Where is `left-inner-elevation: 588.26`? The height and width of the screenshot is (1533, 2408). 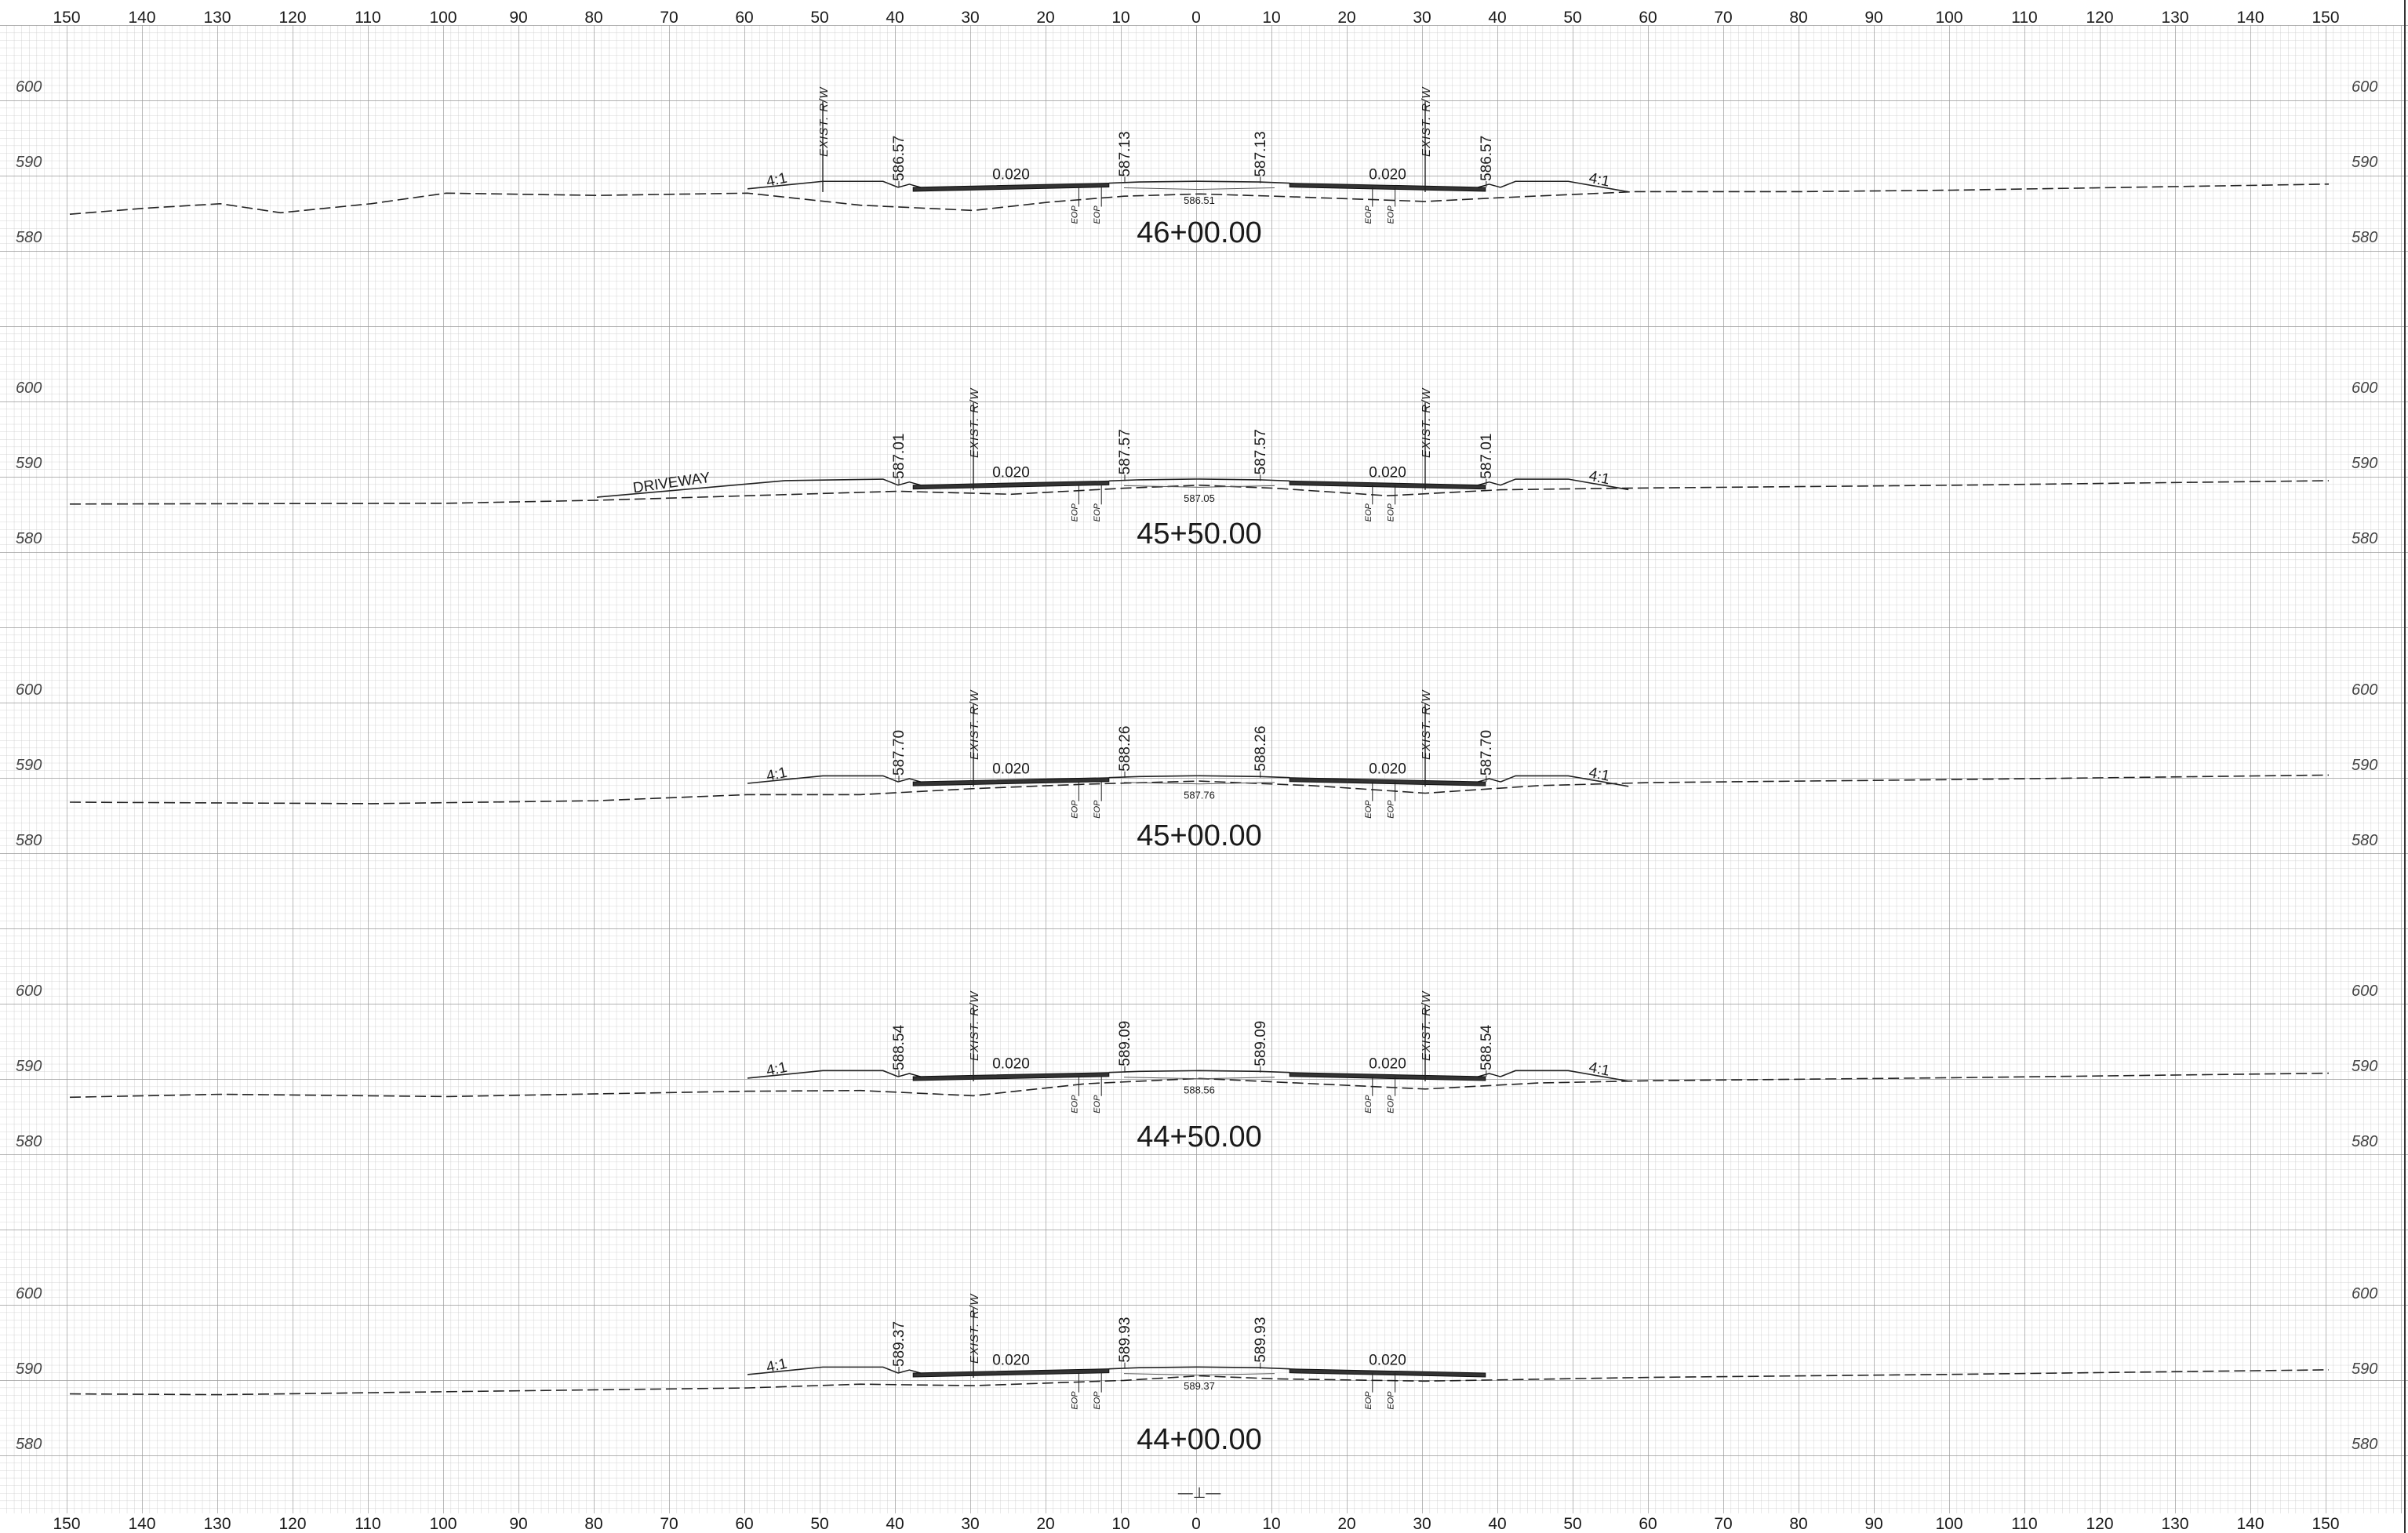 left-inner-elevation: 588.26 is located at coordinates (1125, 749).